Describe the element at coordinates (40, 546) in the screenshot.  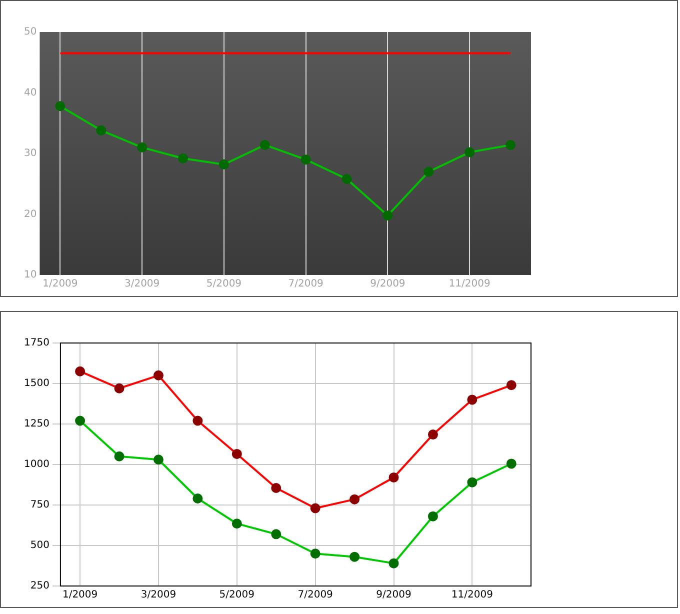
I see `y-tick-label: 500` at that location.